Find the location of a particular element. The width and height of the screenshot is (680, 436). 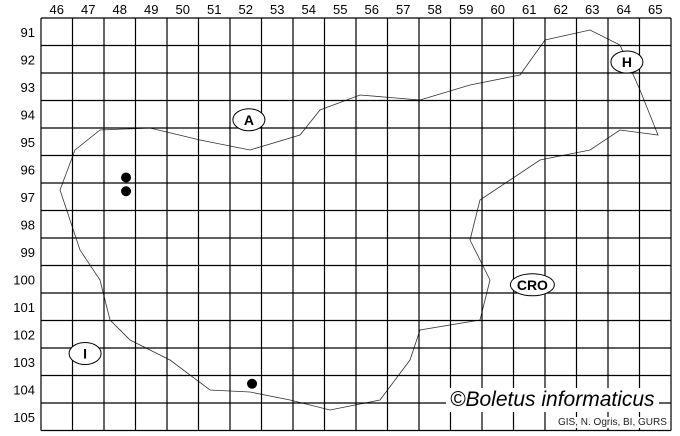

row-label: 91 is located at coordinates (28, 32).